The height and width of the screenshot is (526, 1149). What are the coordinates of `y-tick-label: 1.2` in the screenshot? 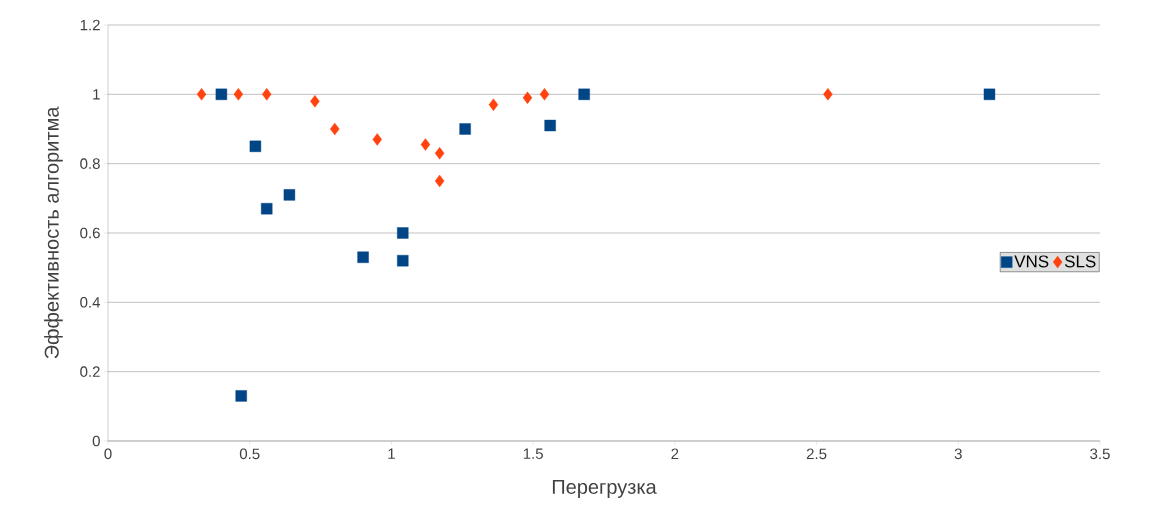 It's located at (90, 25).